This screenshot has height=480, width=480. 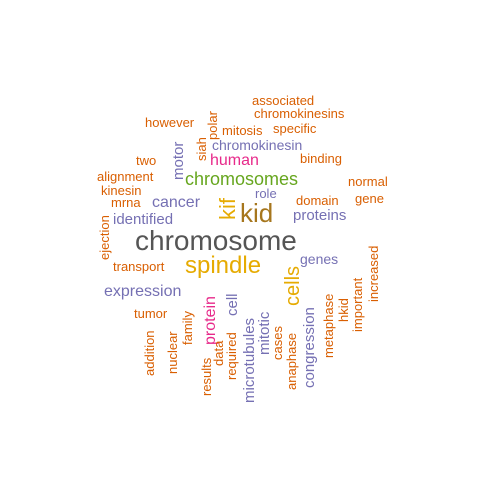 I want to click on word-genes: genes, so click(x=319, y=259).